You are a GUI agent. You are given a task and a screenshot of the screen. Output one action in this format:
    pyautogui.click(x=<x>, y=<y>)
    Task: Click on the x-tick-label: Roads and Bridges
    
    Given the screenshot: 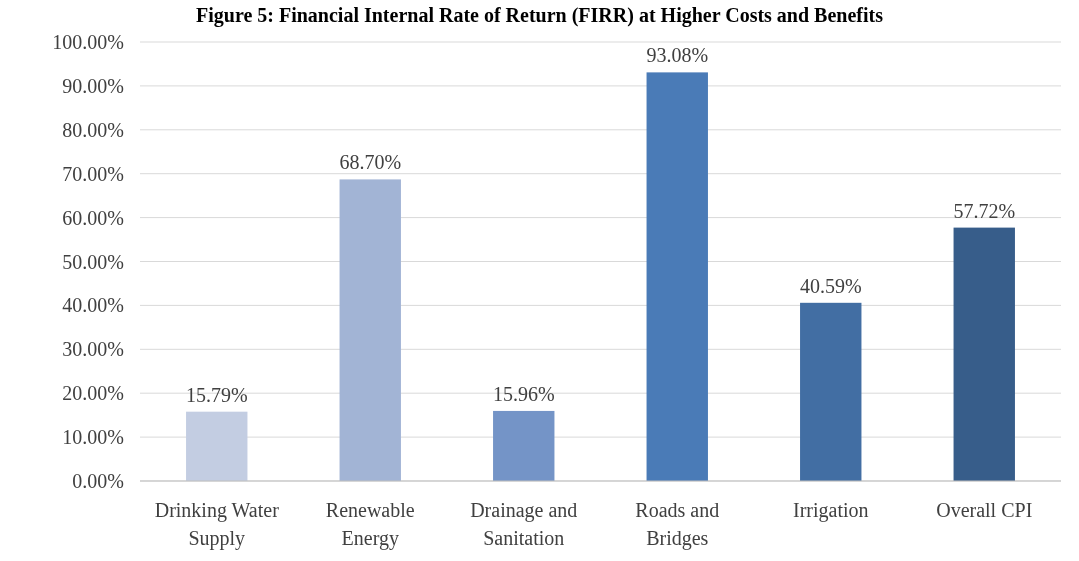 What is the action you would take?
    pyautogui.click(x=677, y=524)
    